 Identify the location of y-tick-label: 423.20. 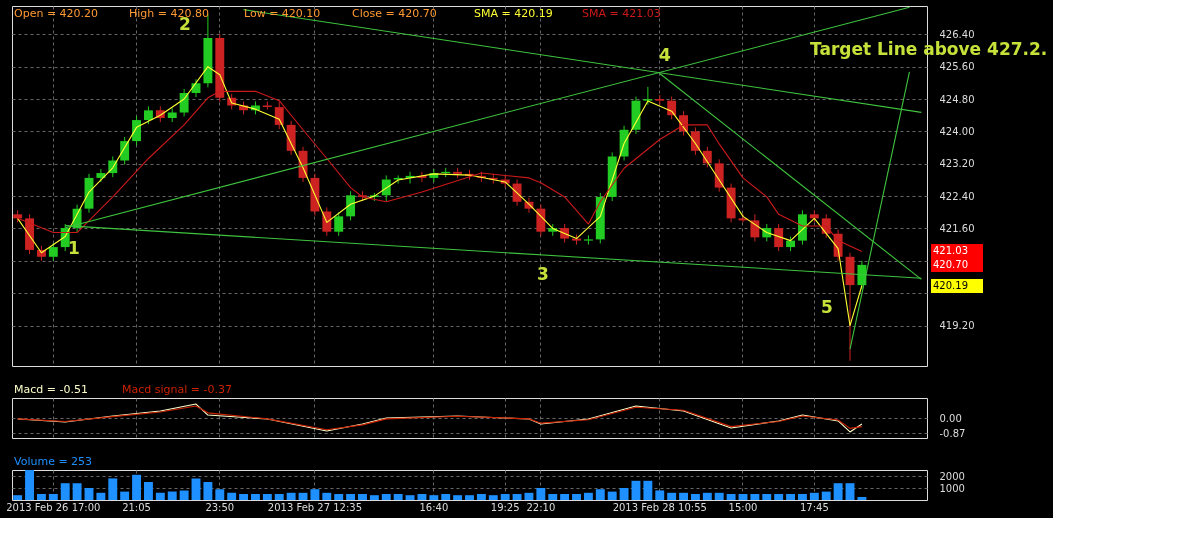
(957, 164).